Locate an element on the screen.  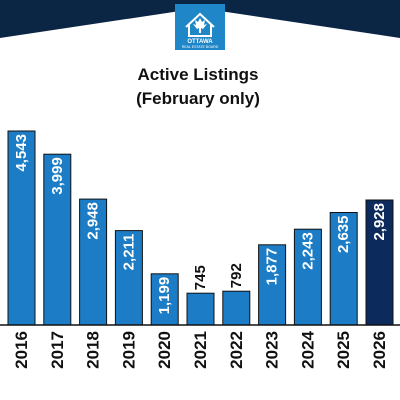
header-banner is located at coordinates (200, 19).